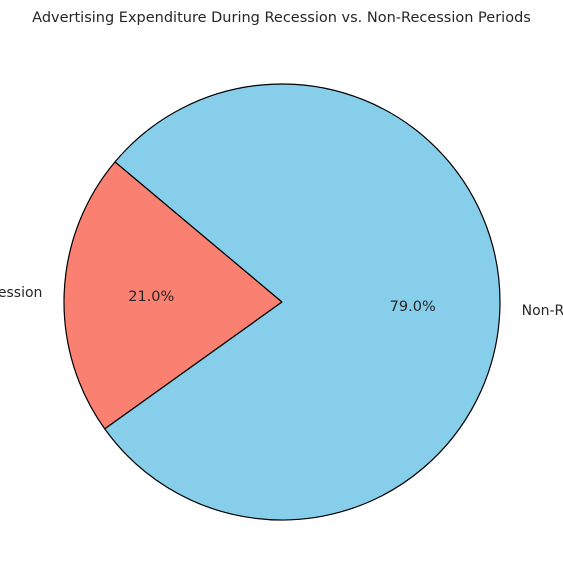 The image size is (563, 584). Describe the element at coordinates (413, 307) in the screenshot. I see `slice-percent-label: 79.0%` at that location.